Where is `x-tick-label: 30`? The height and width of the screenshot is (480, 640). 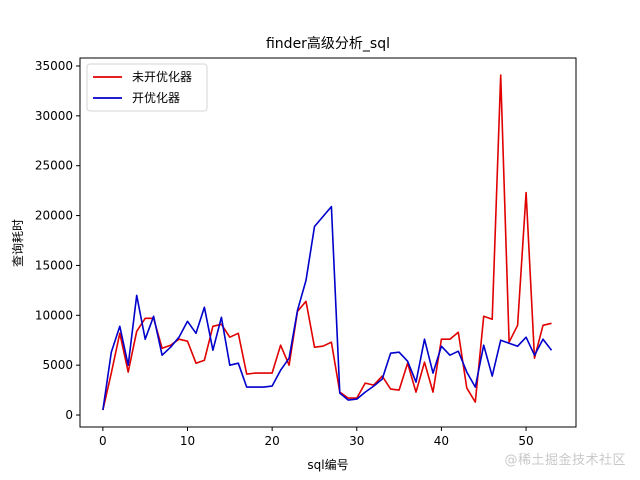
x-tick-label: 30 is located at coordinates (356, 441).